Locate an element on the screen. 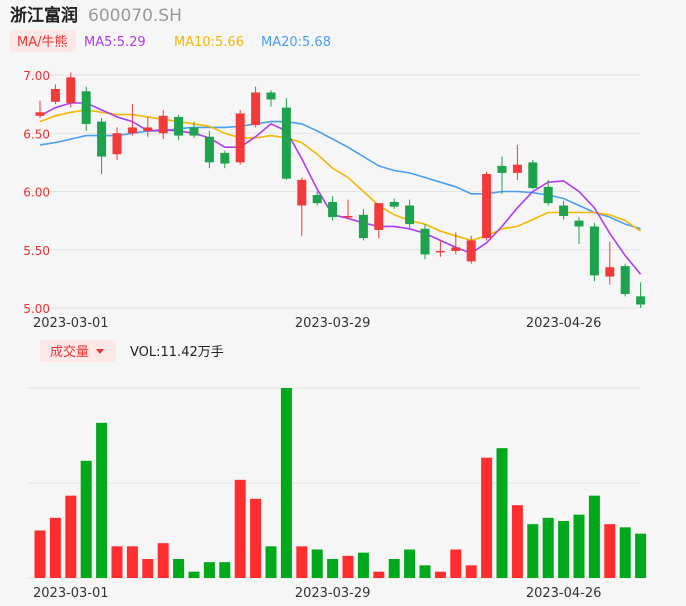 The image size is (686, 606). price-y-tick: 6.50 is located at coordinates (36, 134).